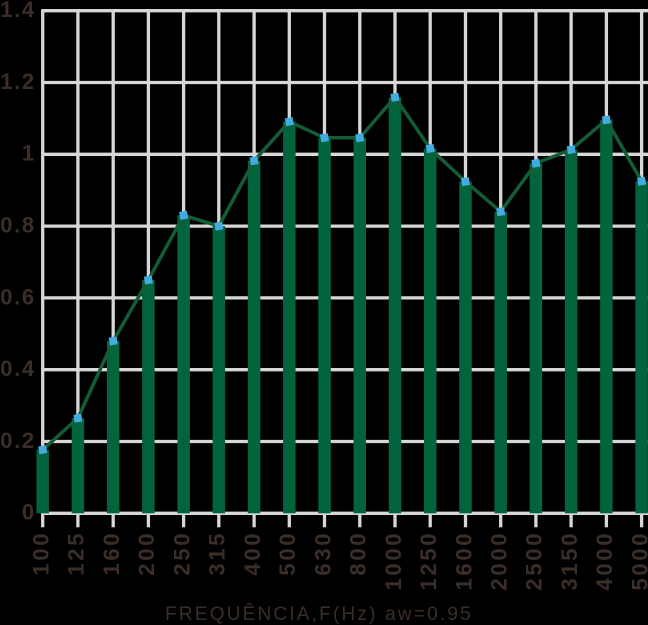 The image size is (648, 625). What do you see at coordinates (604, 561) in the screenshot?
I see `svg-text: 4000` at bounding box center [604, 561].